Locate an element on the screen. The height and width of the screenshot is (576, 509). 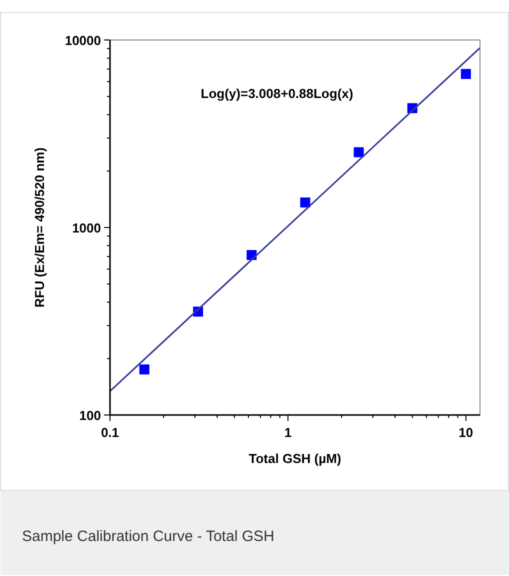
text: Sample Calibration Curve - Total GSH is located at coordinates (148, 536).